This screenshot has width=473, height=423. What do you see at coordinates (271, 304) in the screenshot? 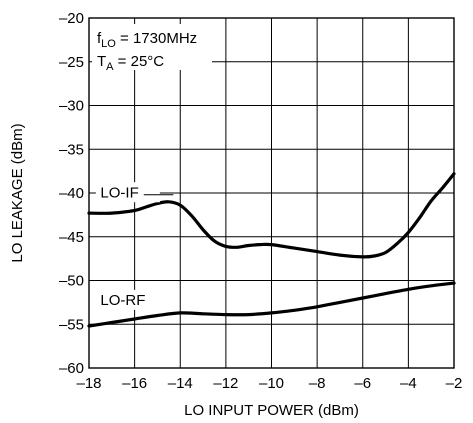
I see `series-line-lo-rf` at bounding box center [271, 304].